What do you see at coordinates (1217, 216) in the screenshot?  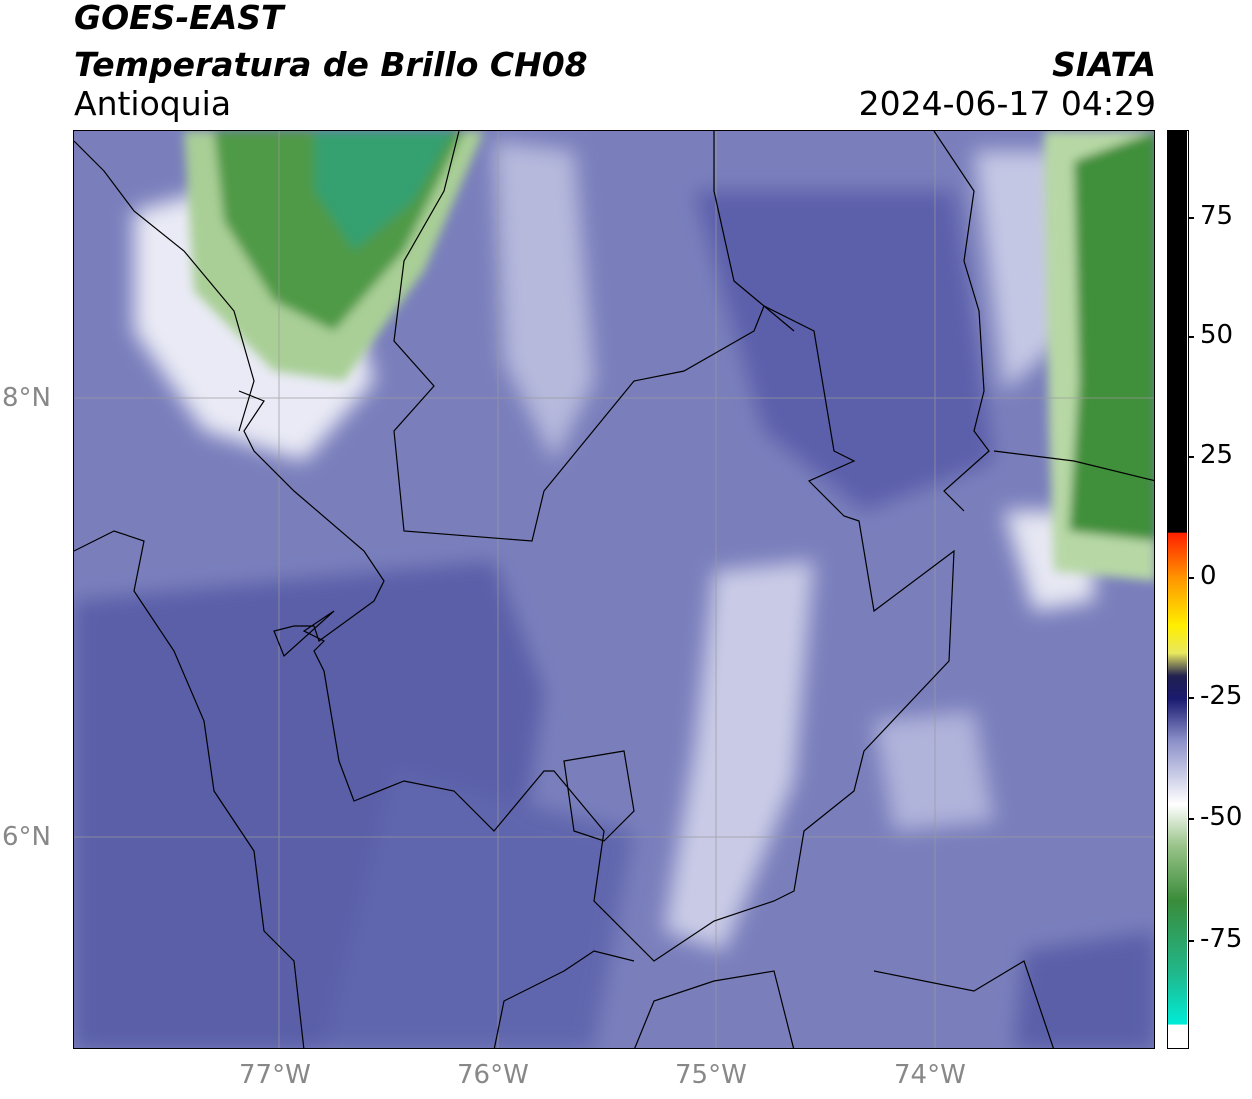 I see `colorbar-label-75: 75` at bounding box center [1217, 216].